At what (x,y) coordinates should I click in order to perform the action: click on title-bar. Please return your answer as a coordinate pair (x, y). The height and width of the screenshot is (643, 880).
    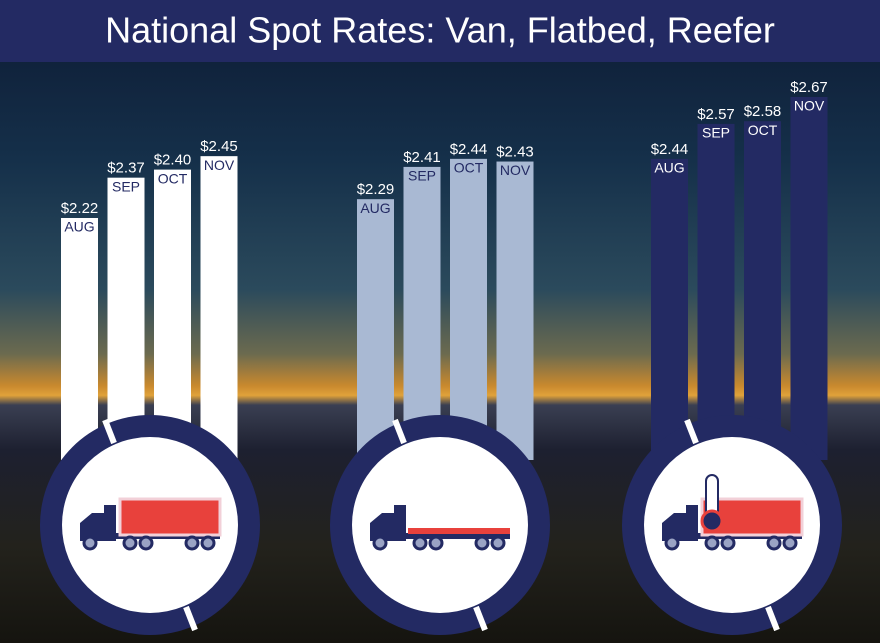
    Looking at the image, I should click on (440, 31).